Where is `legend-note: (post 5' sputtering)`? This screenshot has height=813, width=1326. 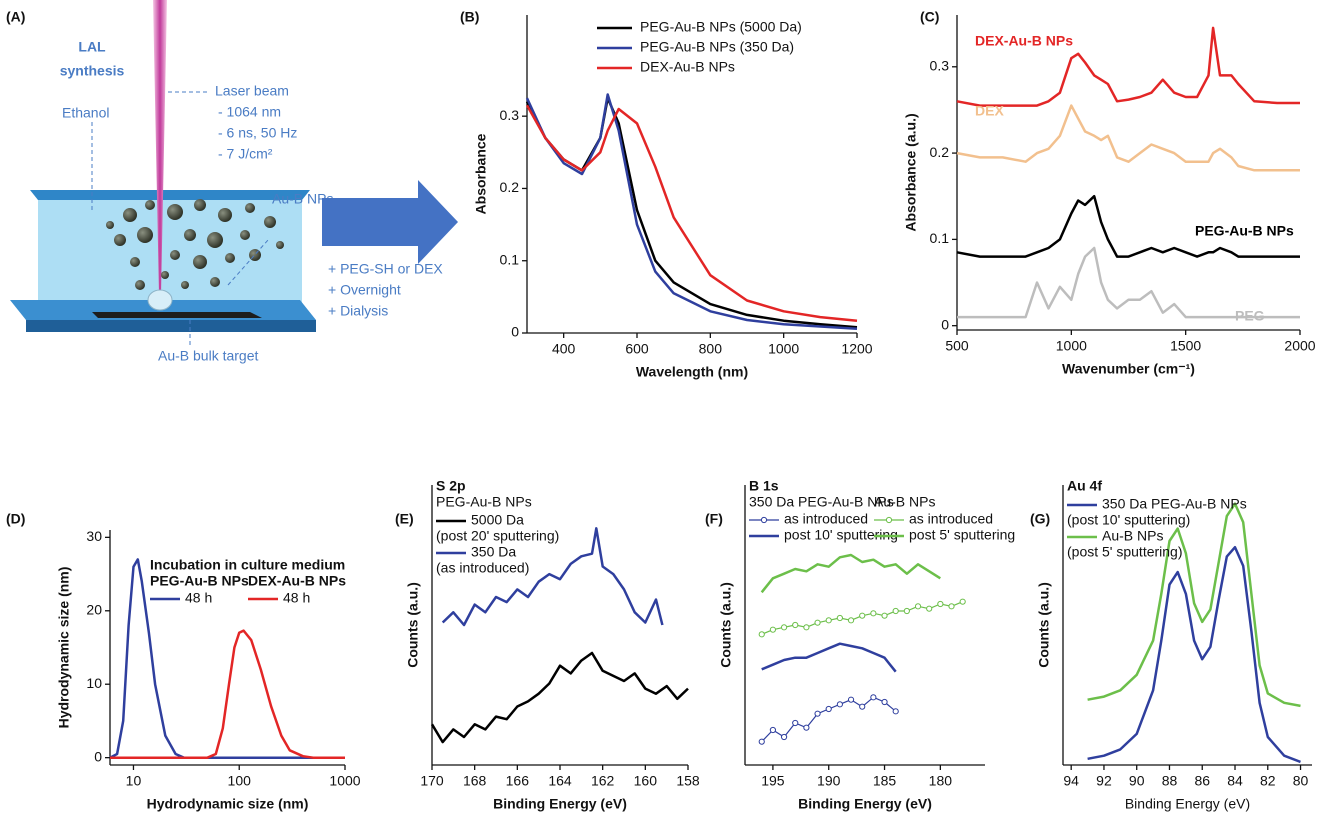
legend-note: (post 5' sputtering) is located at coordinates (1125, 552).